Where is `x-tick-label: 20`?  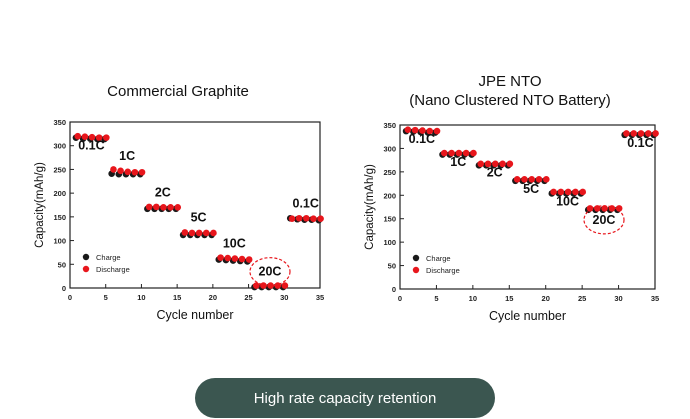
x-tick-label: 20 is located at coordinates (213, 297).